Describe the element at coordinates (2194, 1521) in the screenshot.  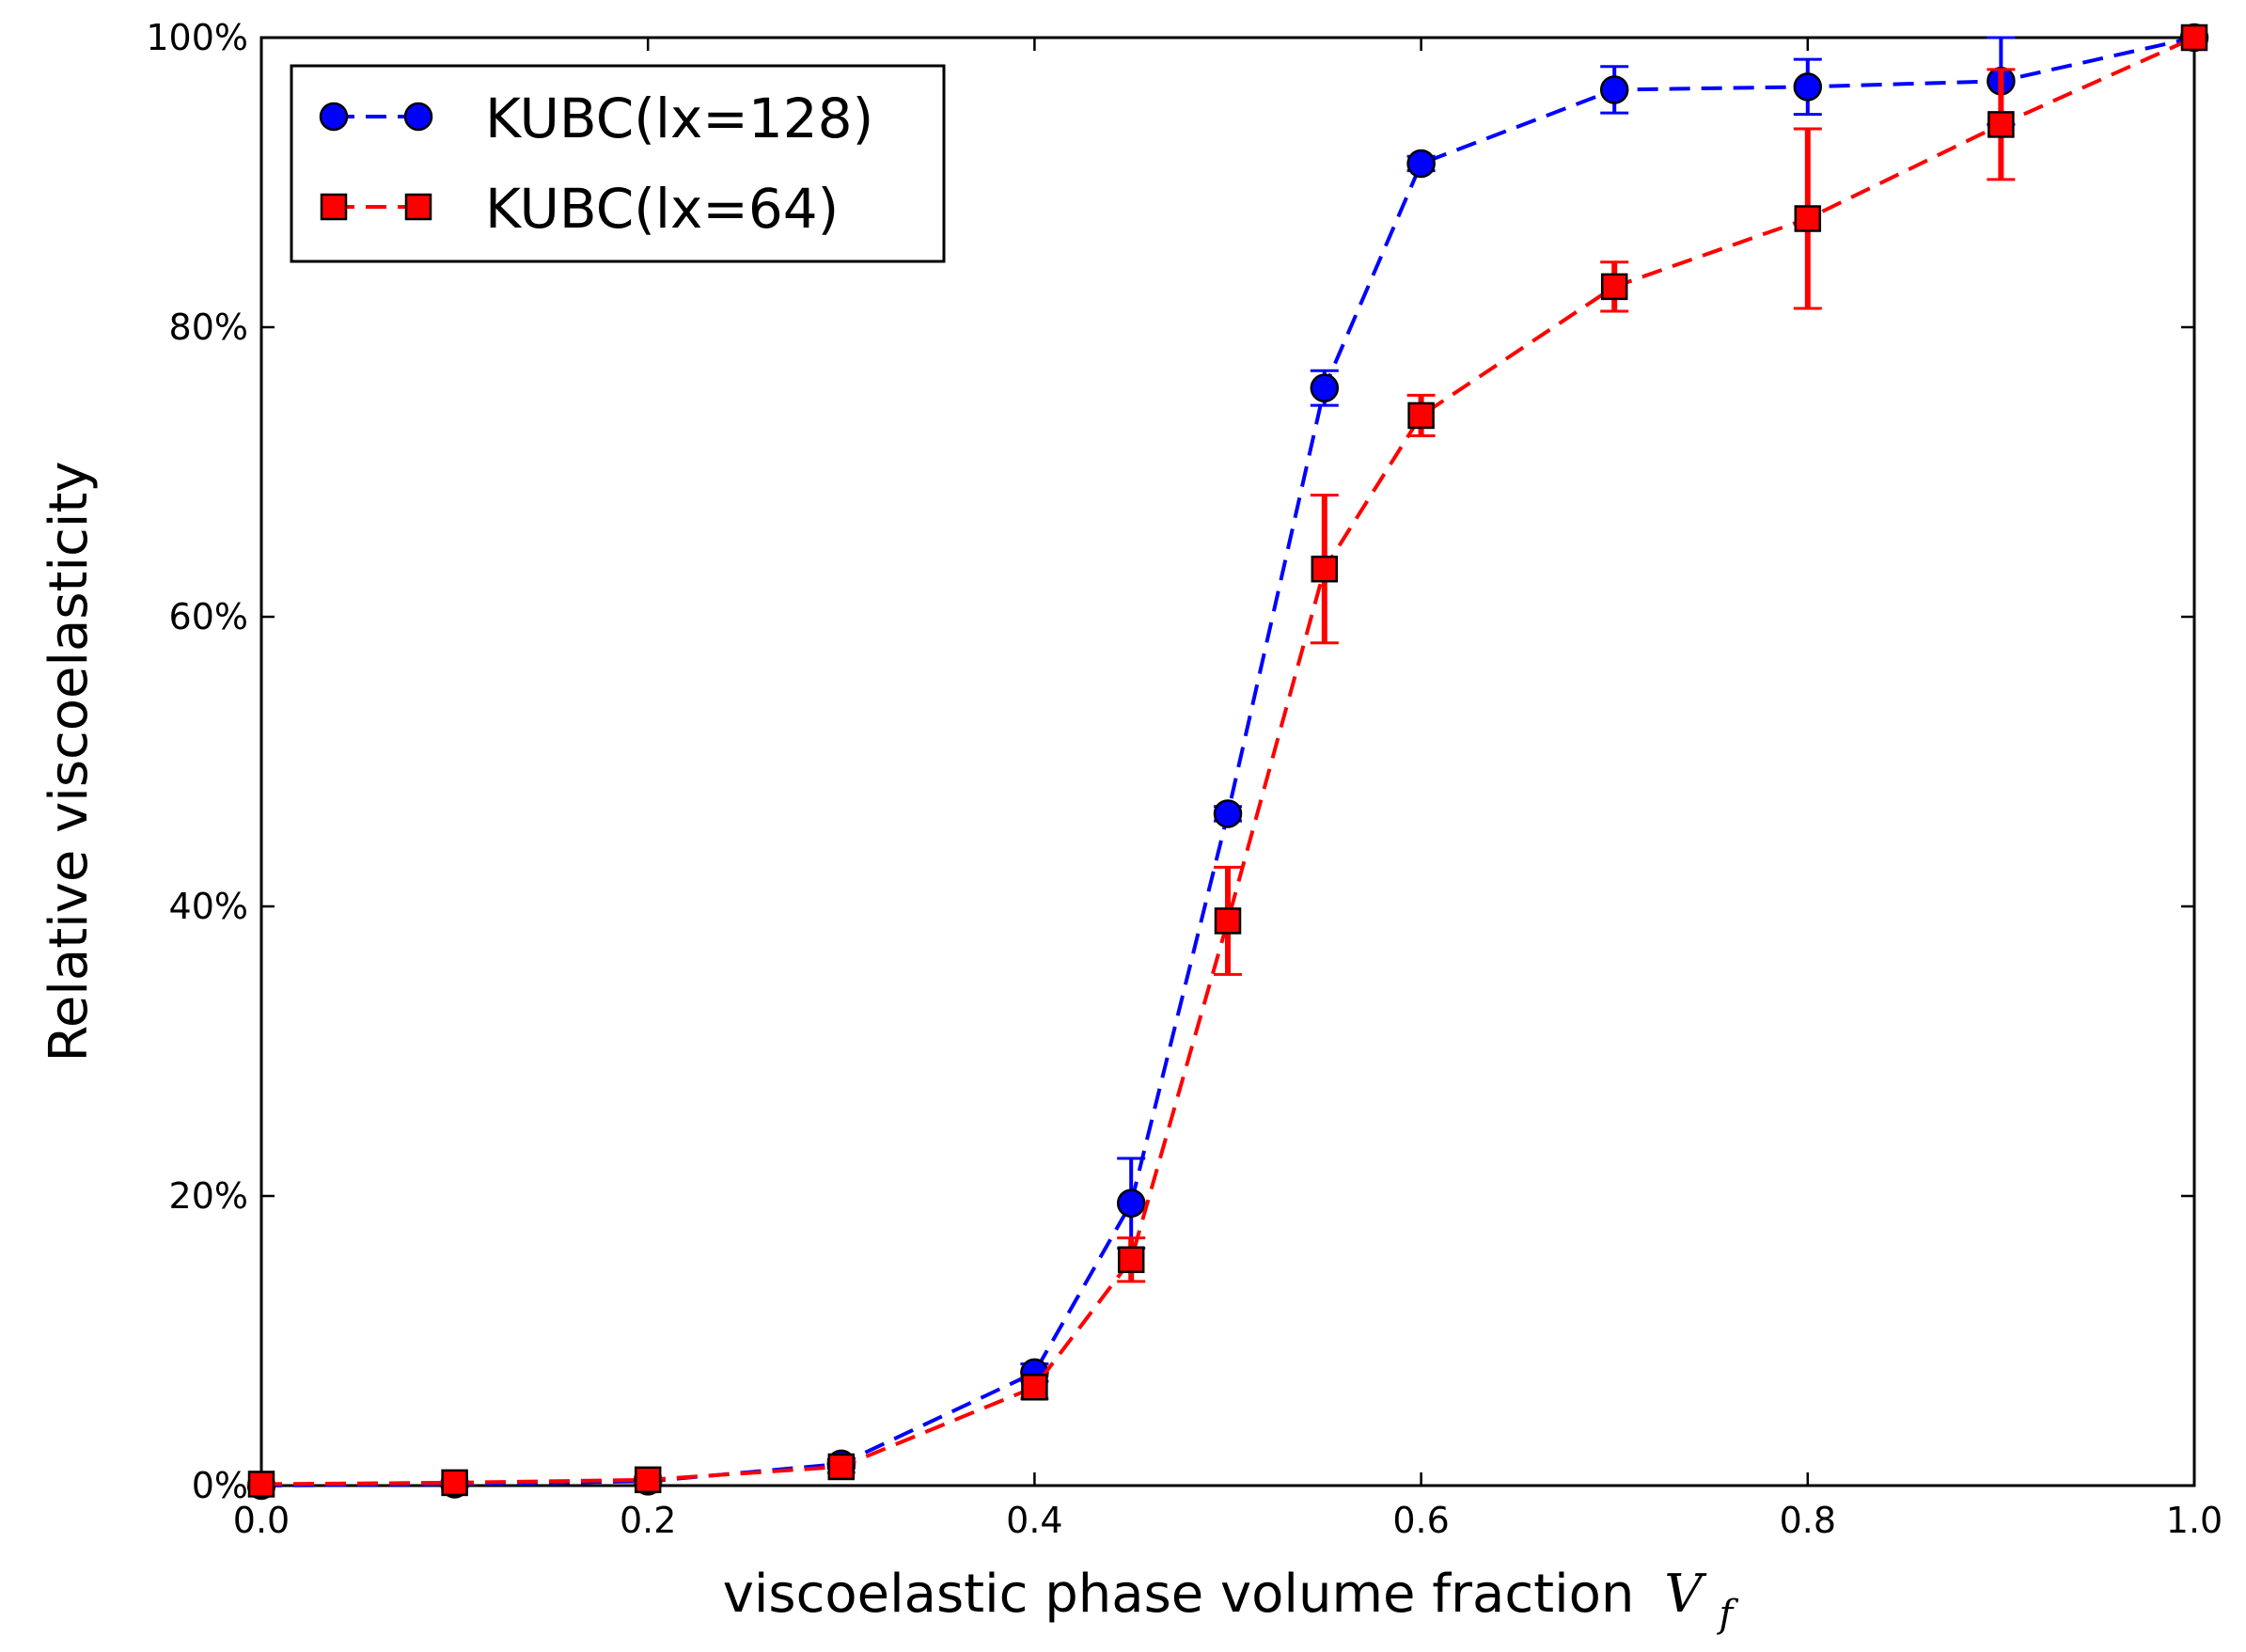
I see `x-tick-label: 1.0` at that location.